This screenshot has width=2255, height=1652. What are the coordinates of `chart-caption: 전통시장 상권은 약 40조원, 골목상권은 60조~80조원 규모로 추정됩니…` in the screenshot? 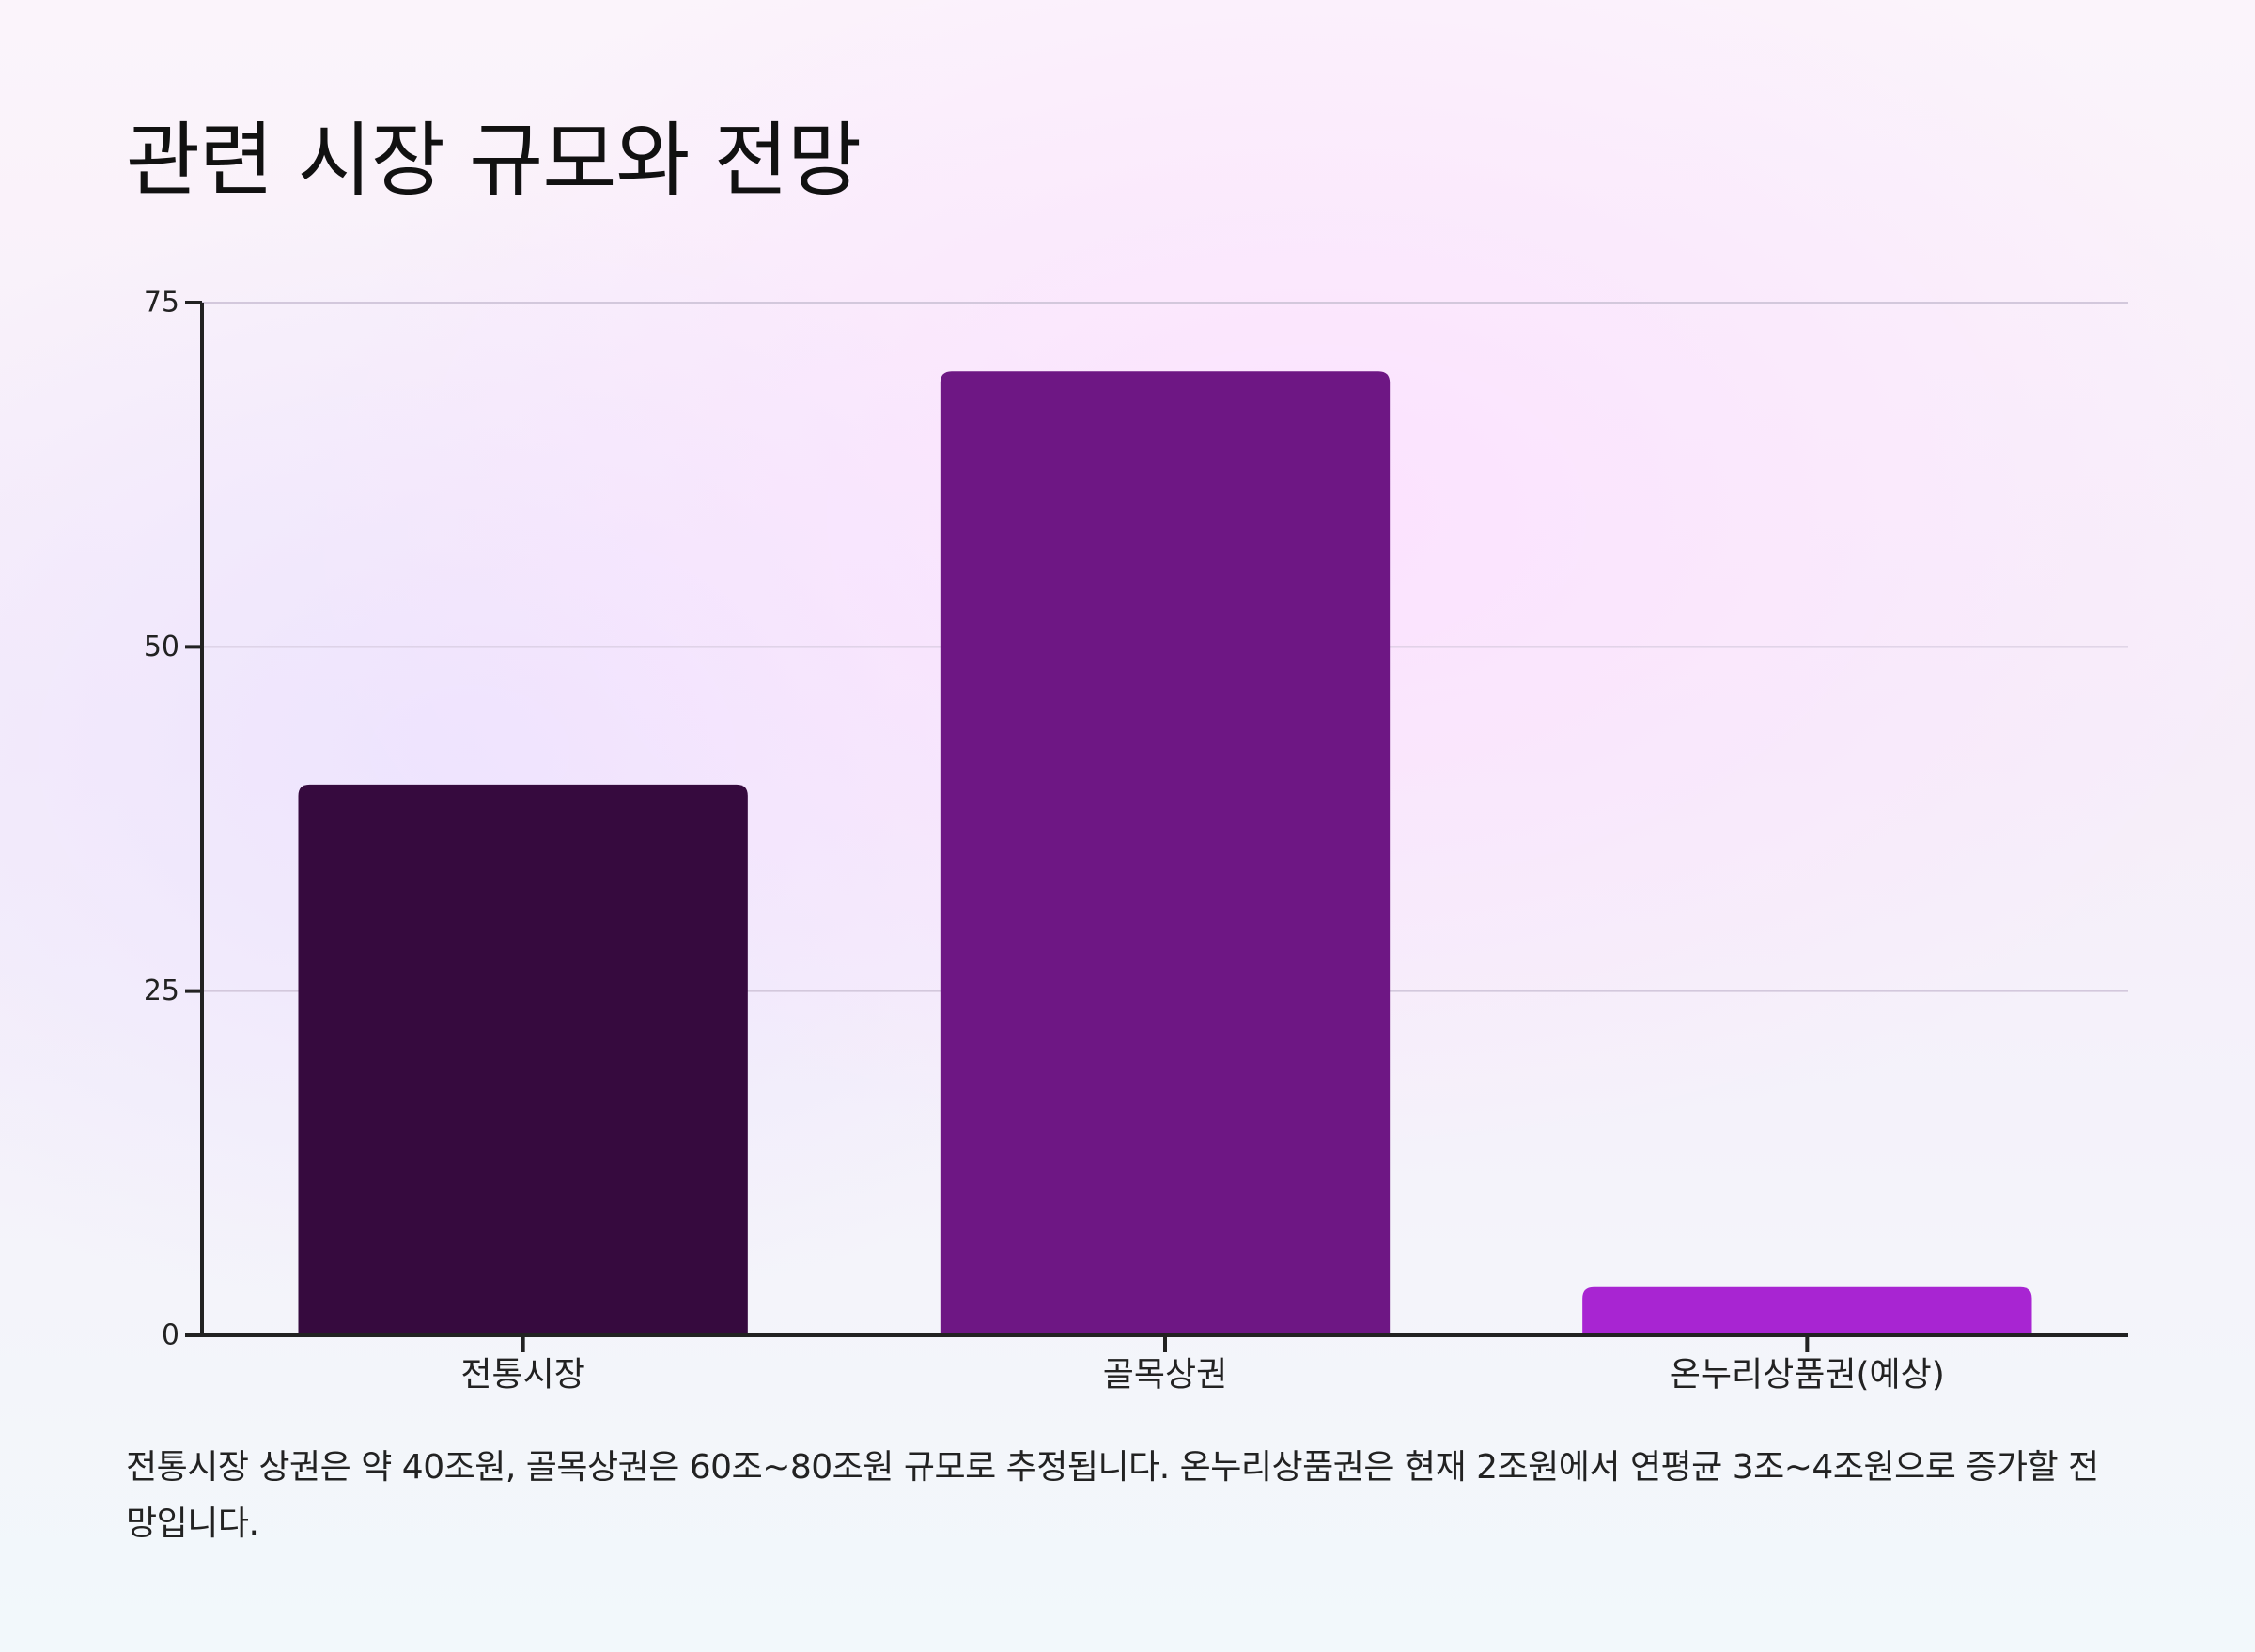 It's located at (1112, 1495).